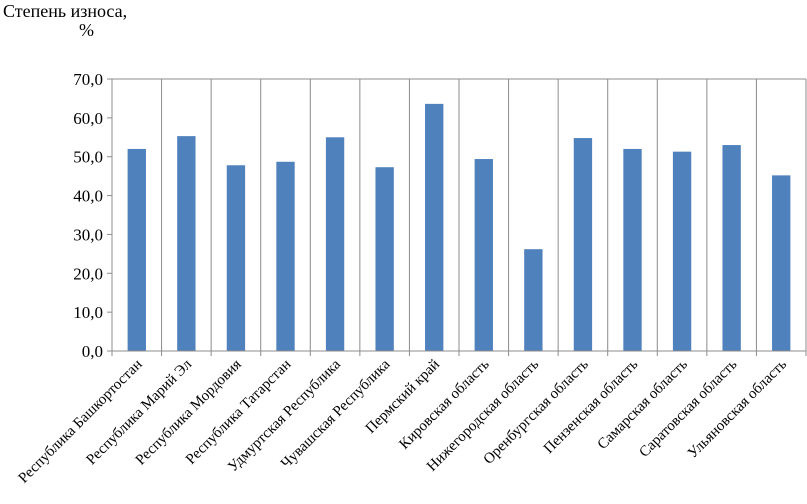 This screenshot has height=504, width=807. Describe the element at coordinates (88, 157) in the screenshot. I see `y-tick-label: 50,0` at that location.